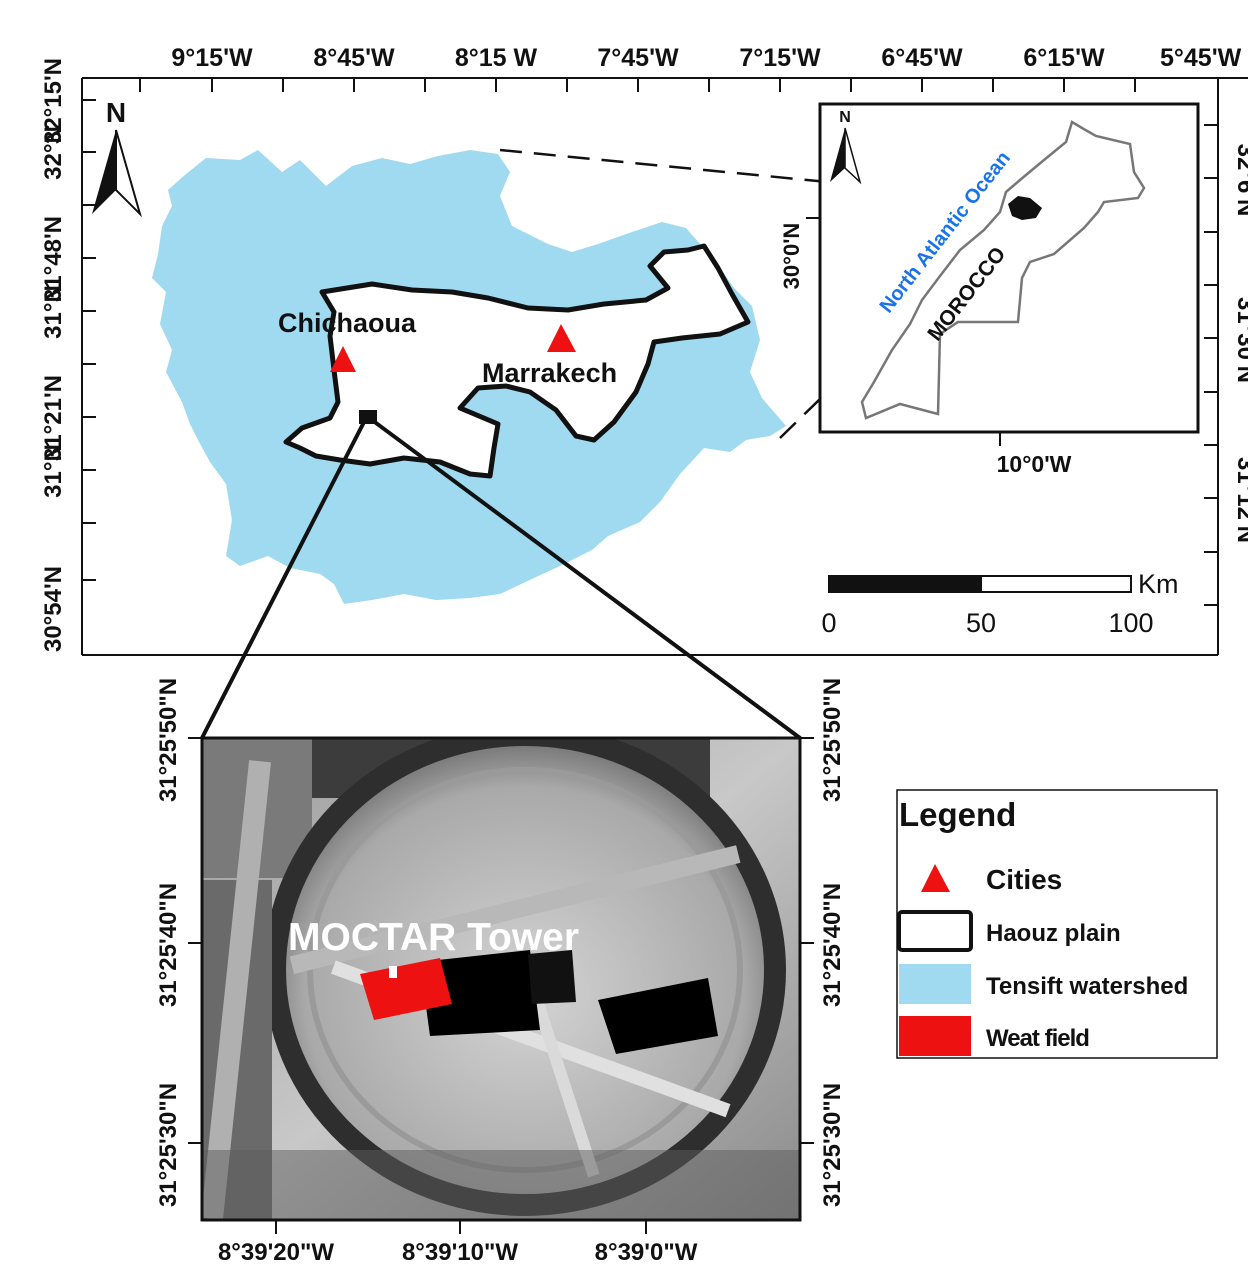  Describe the element at coordinates (354, 58) in the screenshot. I see `lon-label-2: 8°45'W` at that location.